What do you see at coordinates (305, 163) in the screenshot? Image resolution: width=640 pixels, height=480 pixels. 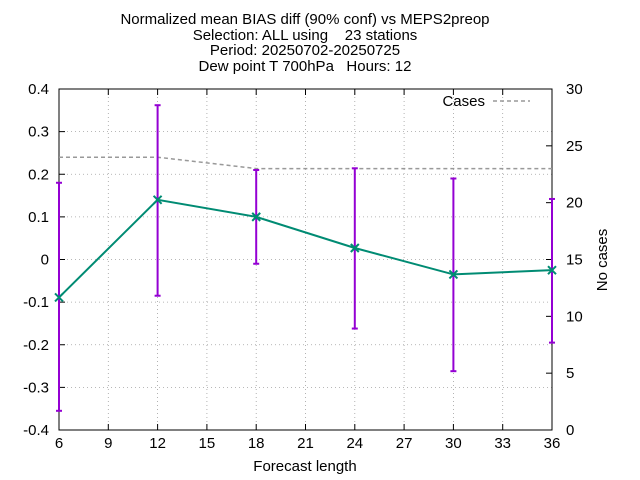 I see `cases-line` at bounding box center [305, 163].